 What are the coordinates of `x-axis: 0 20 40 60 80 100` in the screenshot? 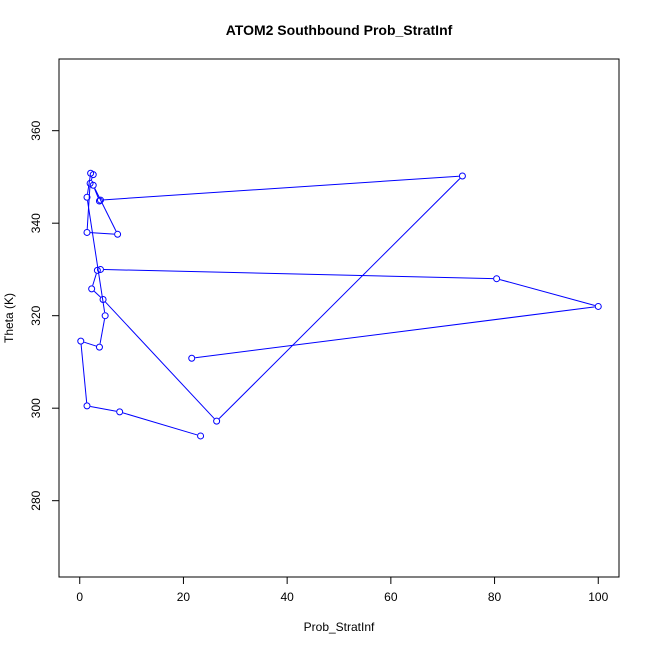 It's located at (342, 590).